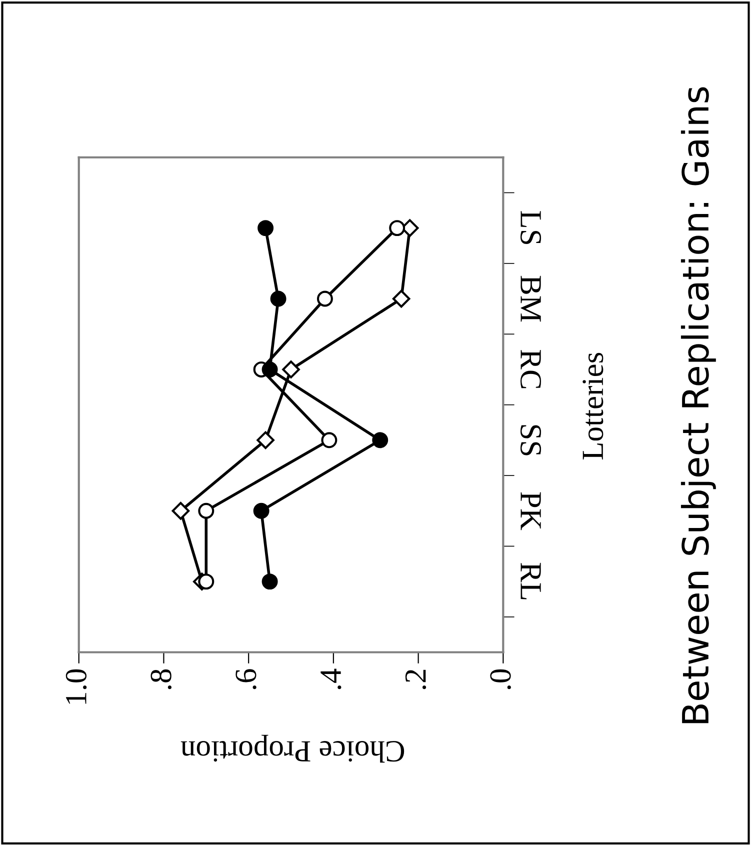 The width and height of the screenshot is (751, 846). Describe the element at coordinates (530, 511) in the screenshot. I see `y-tick-label: PK` at that location.